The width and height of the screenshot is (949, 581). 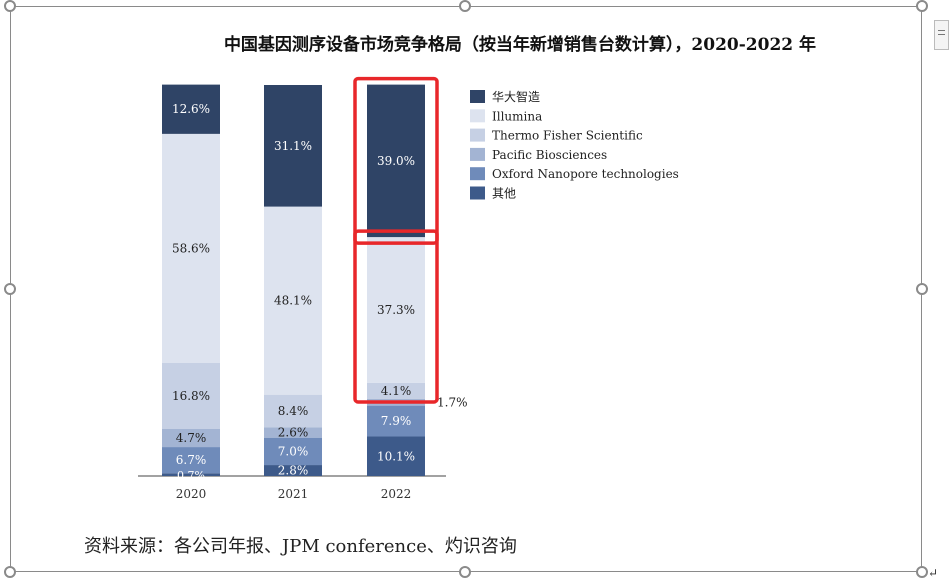 What do you see at coordinates (922, 289) in the screenshot?
I see `resize-handle-middle-right` at bounding box center [922, 289].